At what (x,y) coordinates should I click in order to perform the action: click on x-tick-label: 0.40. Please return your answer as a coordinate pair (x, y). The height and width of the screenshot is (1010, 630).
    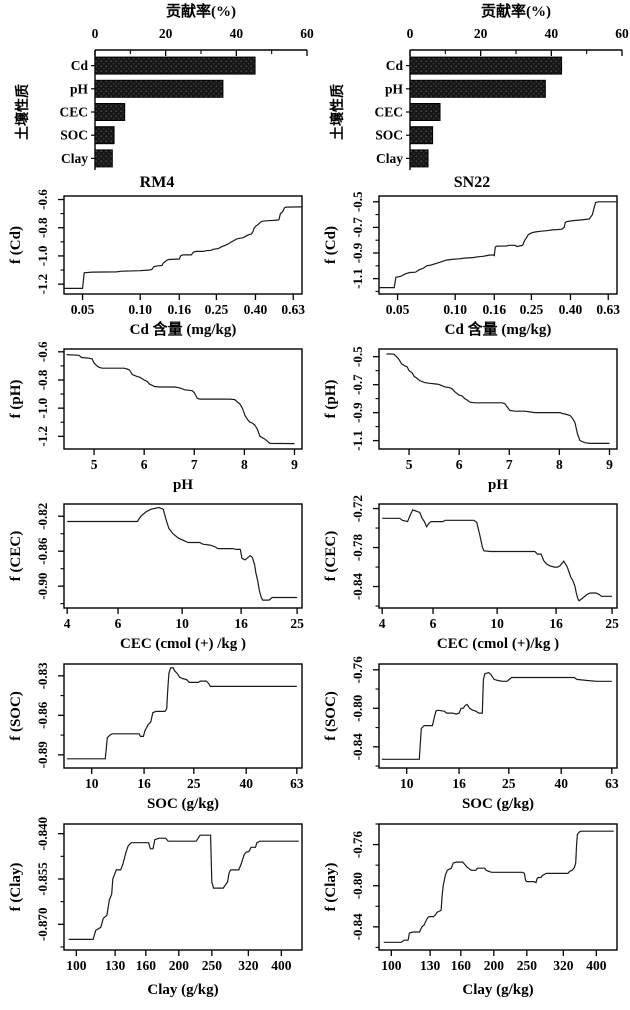
    Looking at the image, I should click on (571, 309).